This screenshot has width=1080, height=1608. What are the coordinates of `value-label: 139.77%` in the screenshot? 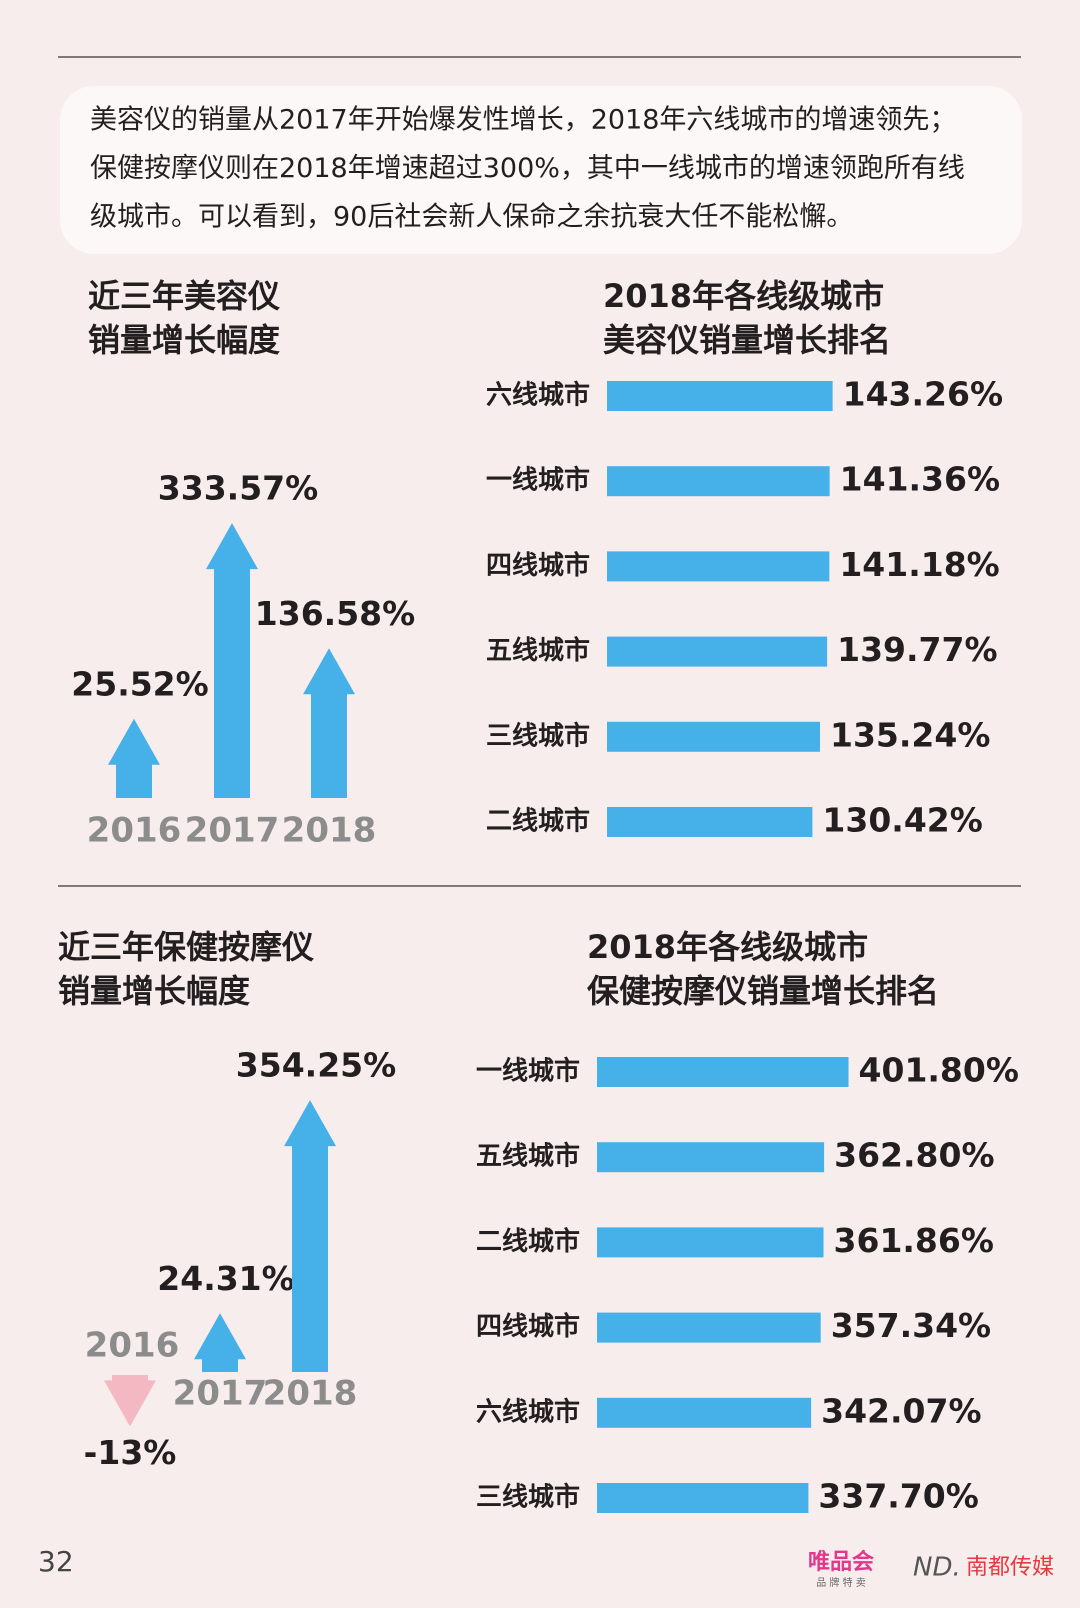 It's located at (917, 649).